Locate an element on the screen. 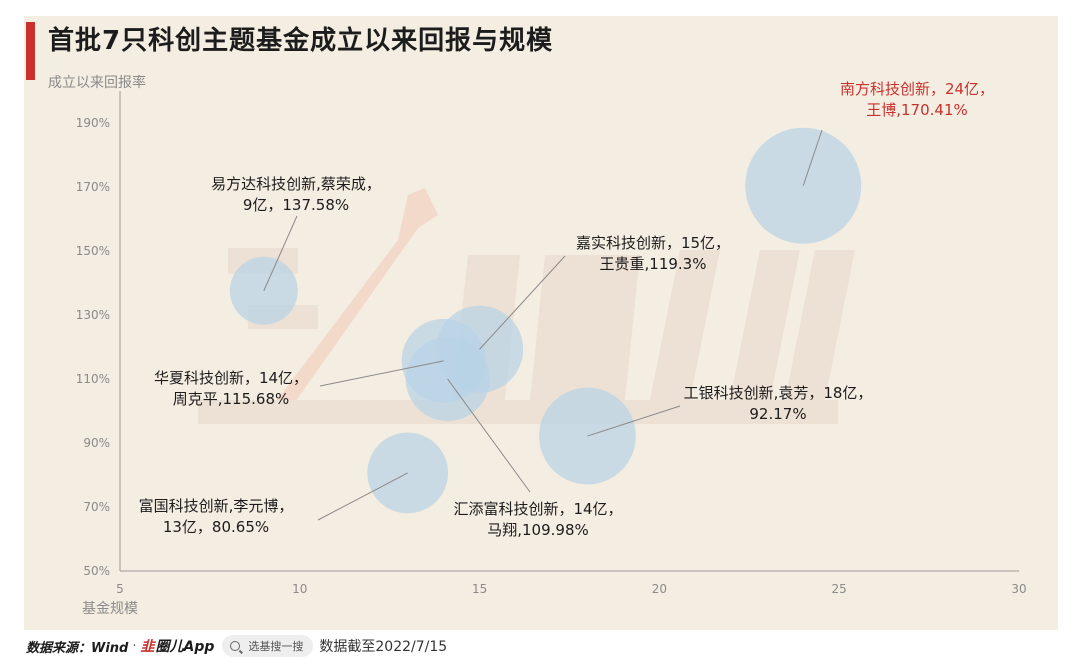  brand-logo-mark: 韭 is located at coordinates (147, 647).